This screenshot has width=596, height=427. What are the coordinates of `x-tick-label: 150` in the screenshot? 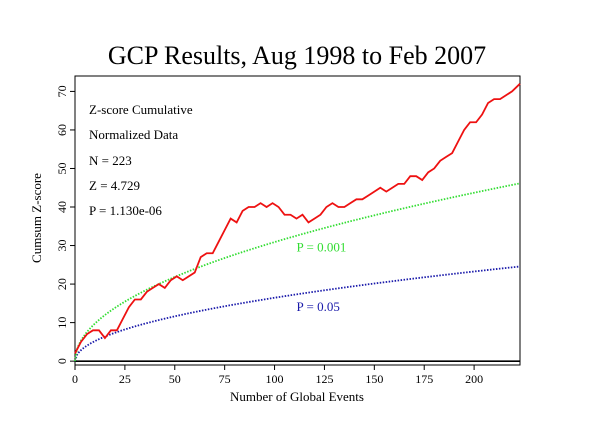 It's located at (374, 379).